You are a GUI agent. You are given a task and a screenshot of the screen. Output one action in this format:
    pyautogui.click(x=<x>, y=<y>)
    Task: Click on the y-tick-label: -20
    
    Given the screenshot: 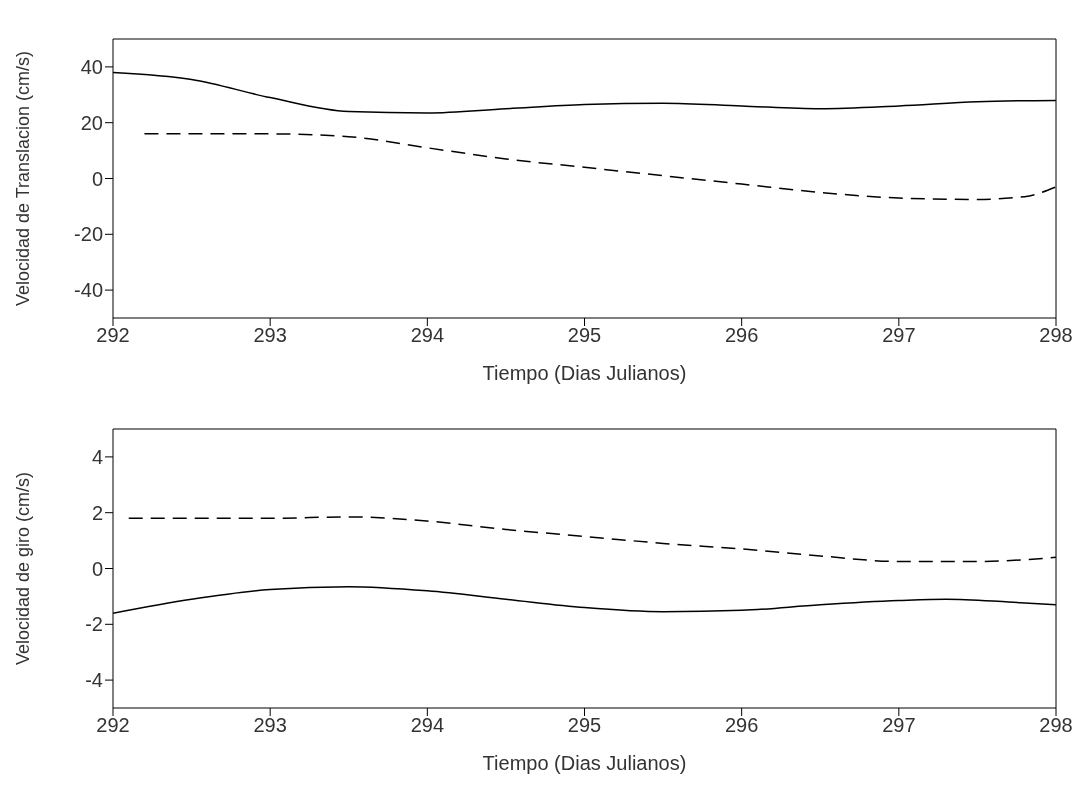 What is the action you would take?
    pyautogui.click(x=88, y=234)
    